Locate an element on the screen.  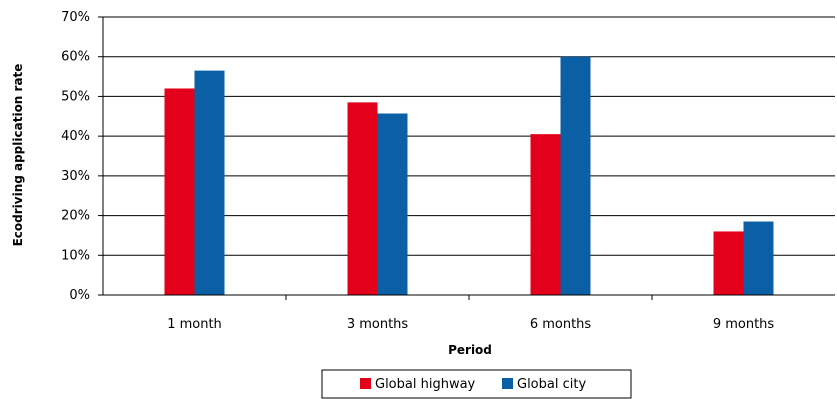
y-tick-labels: 0% 10% 20% 30% 40% 50% 60% 70% is located at coordinates (75, 156).